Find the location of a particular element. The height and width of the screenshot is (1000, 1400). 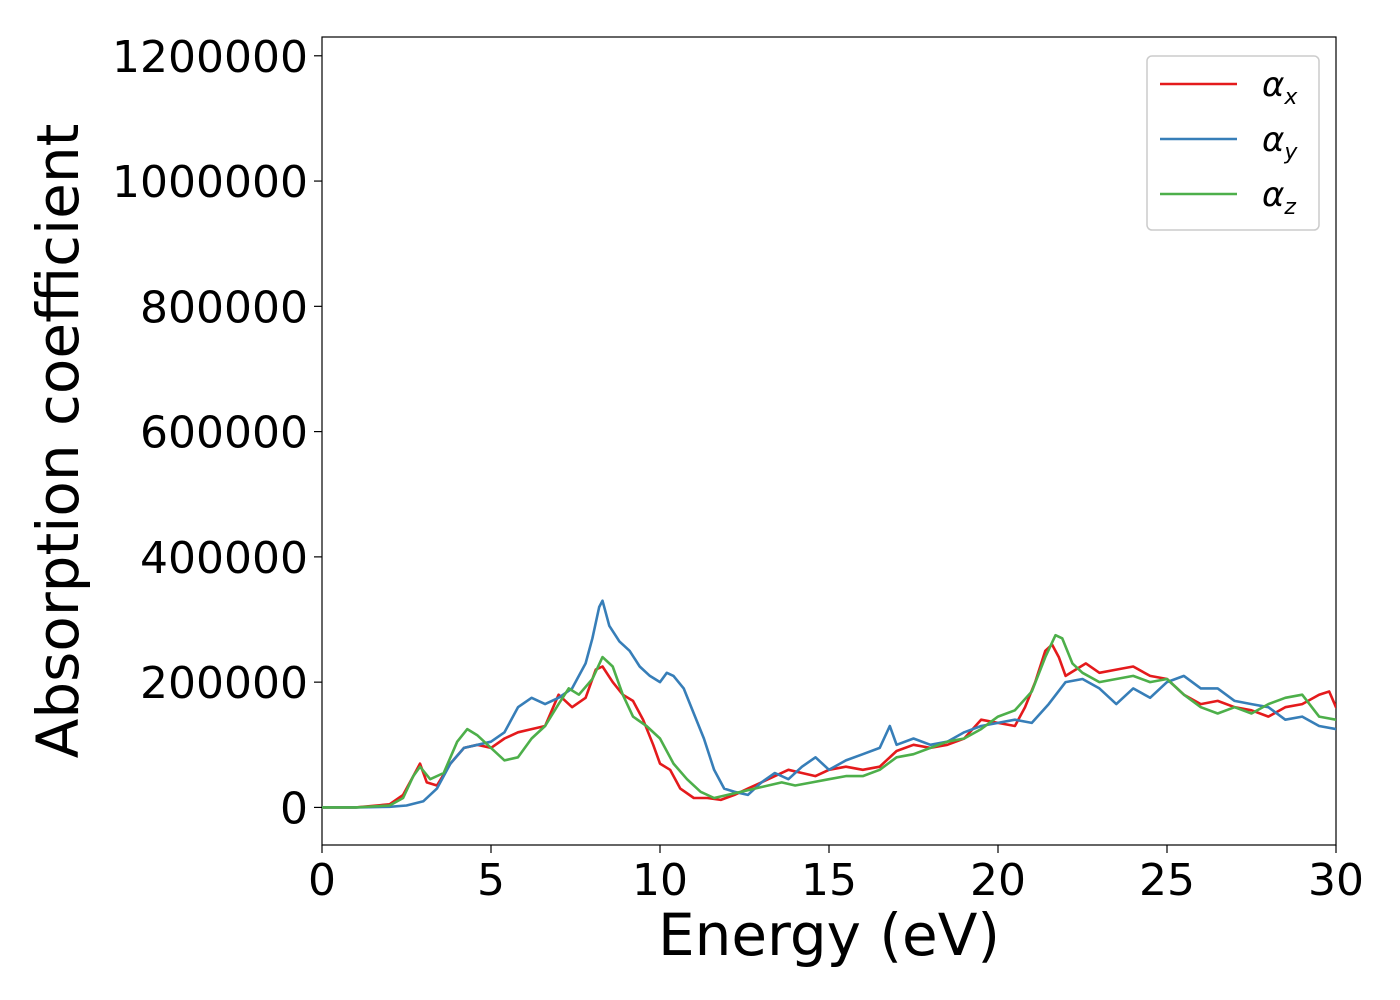

y-tick-label: 600000 is located at coordinates (224, 433).